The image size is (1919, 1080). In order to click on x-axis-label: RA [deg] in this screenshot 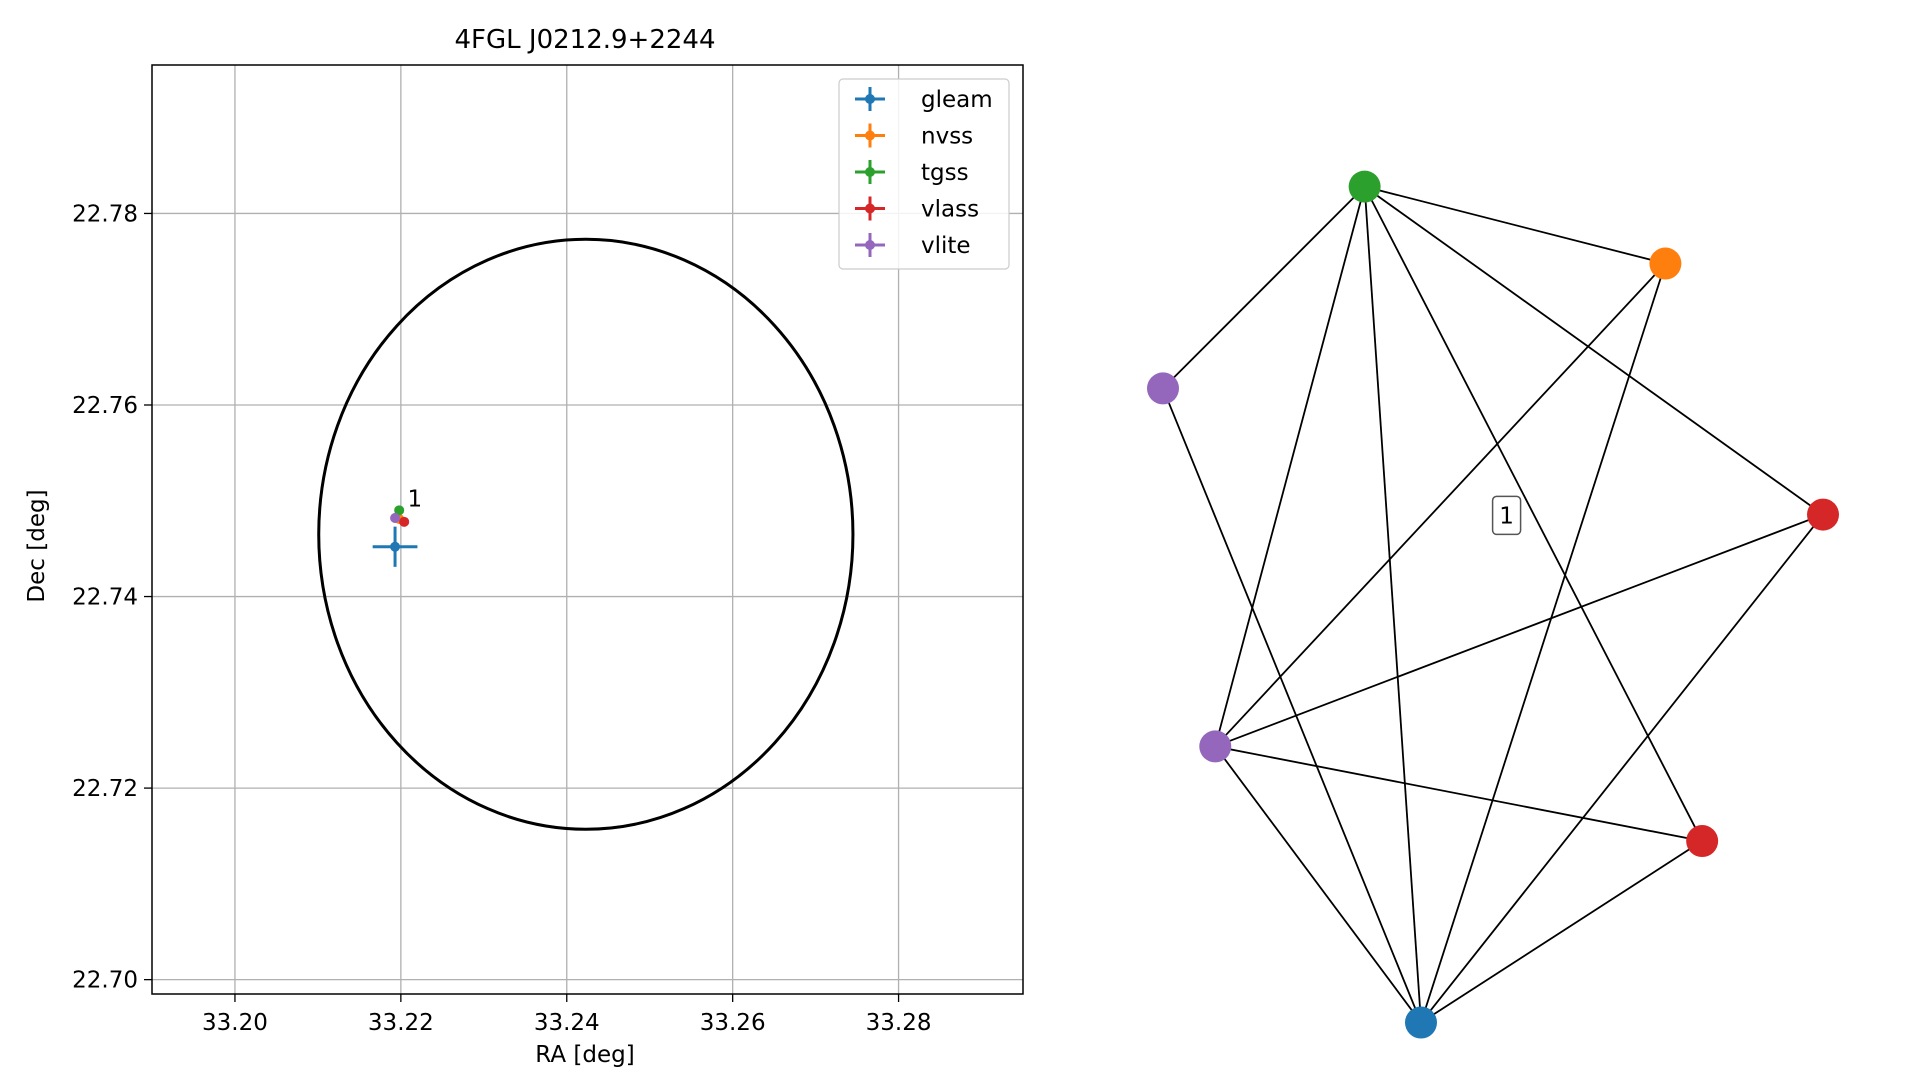, I will do `click(584, 1055)`.